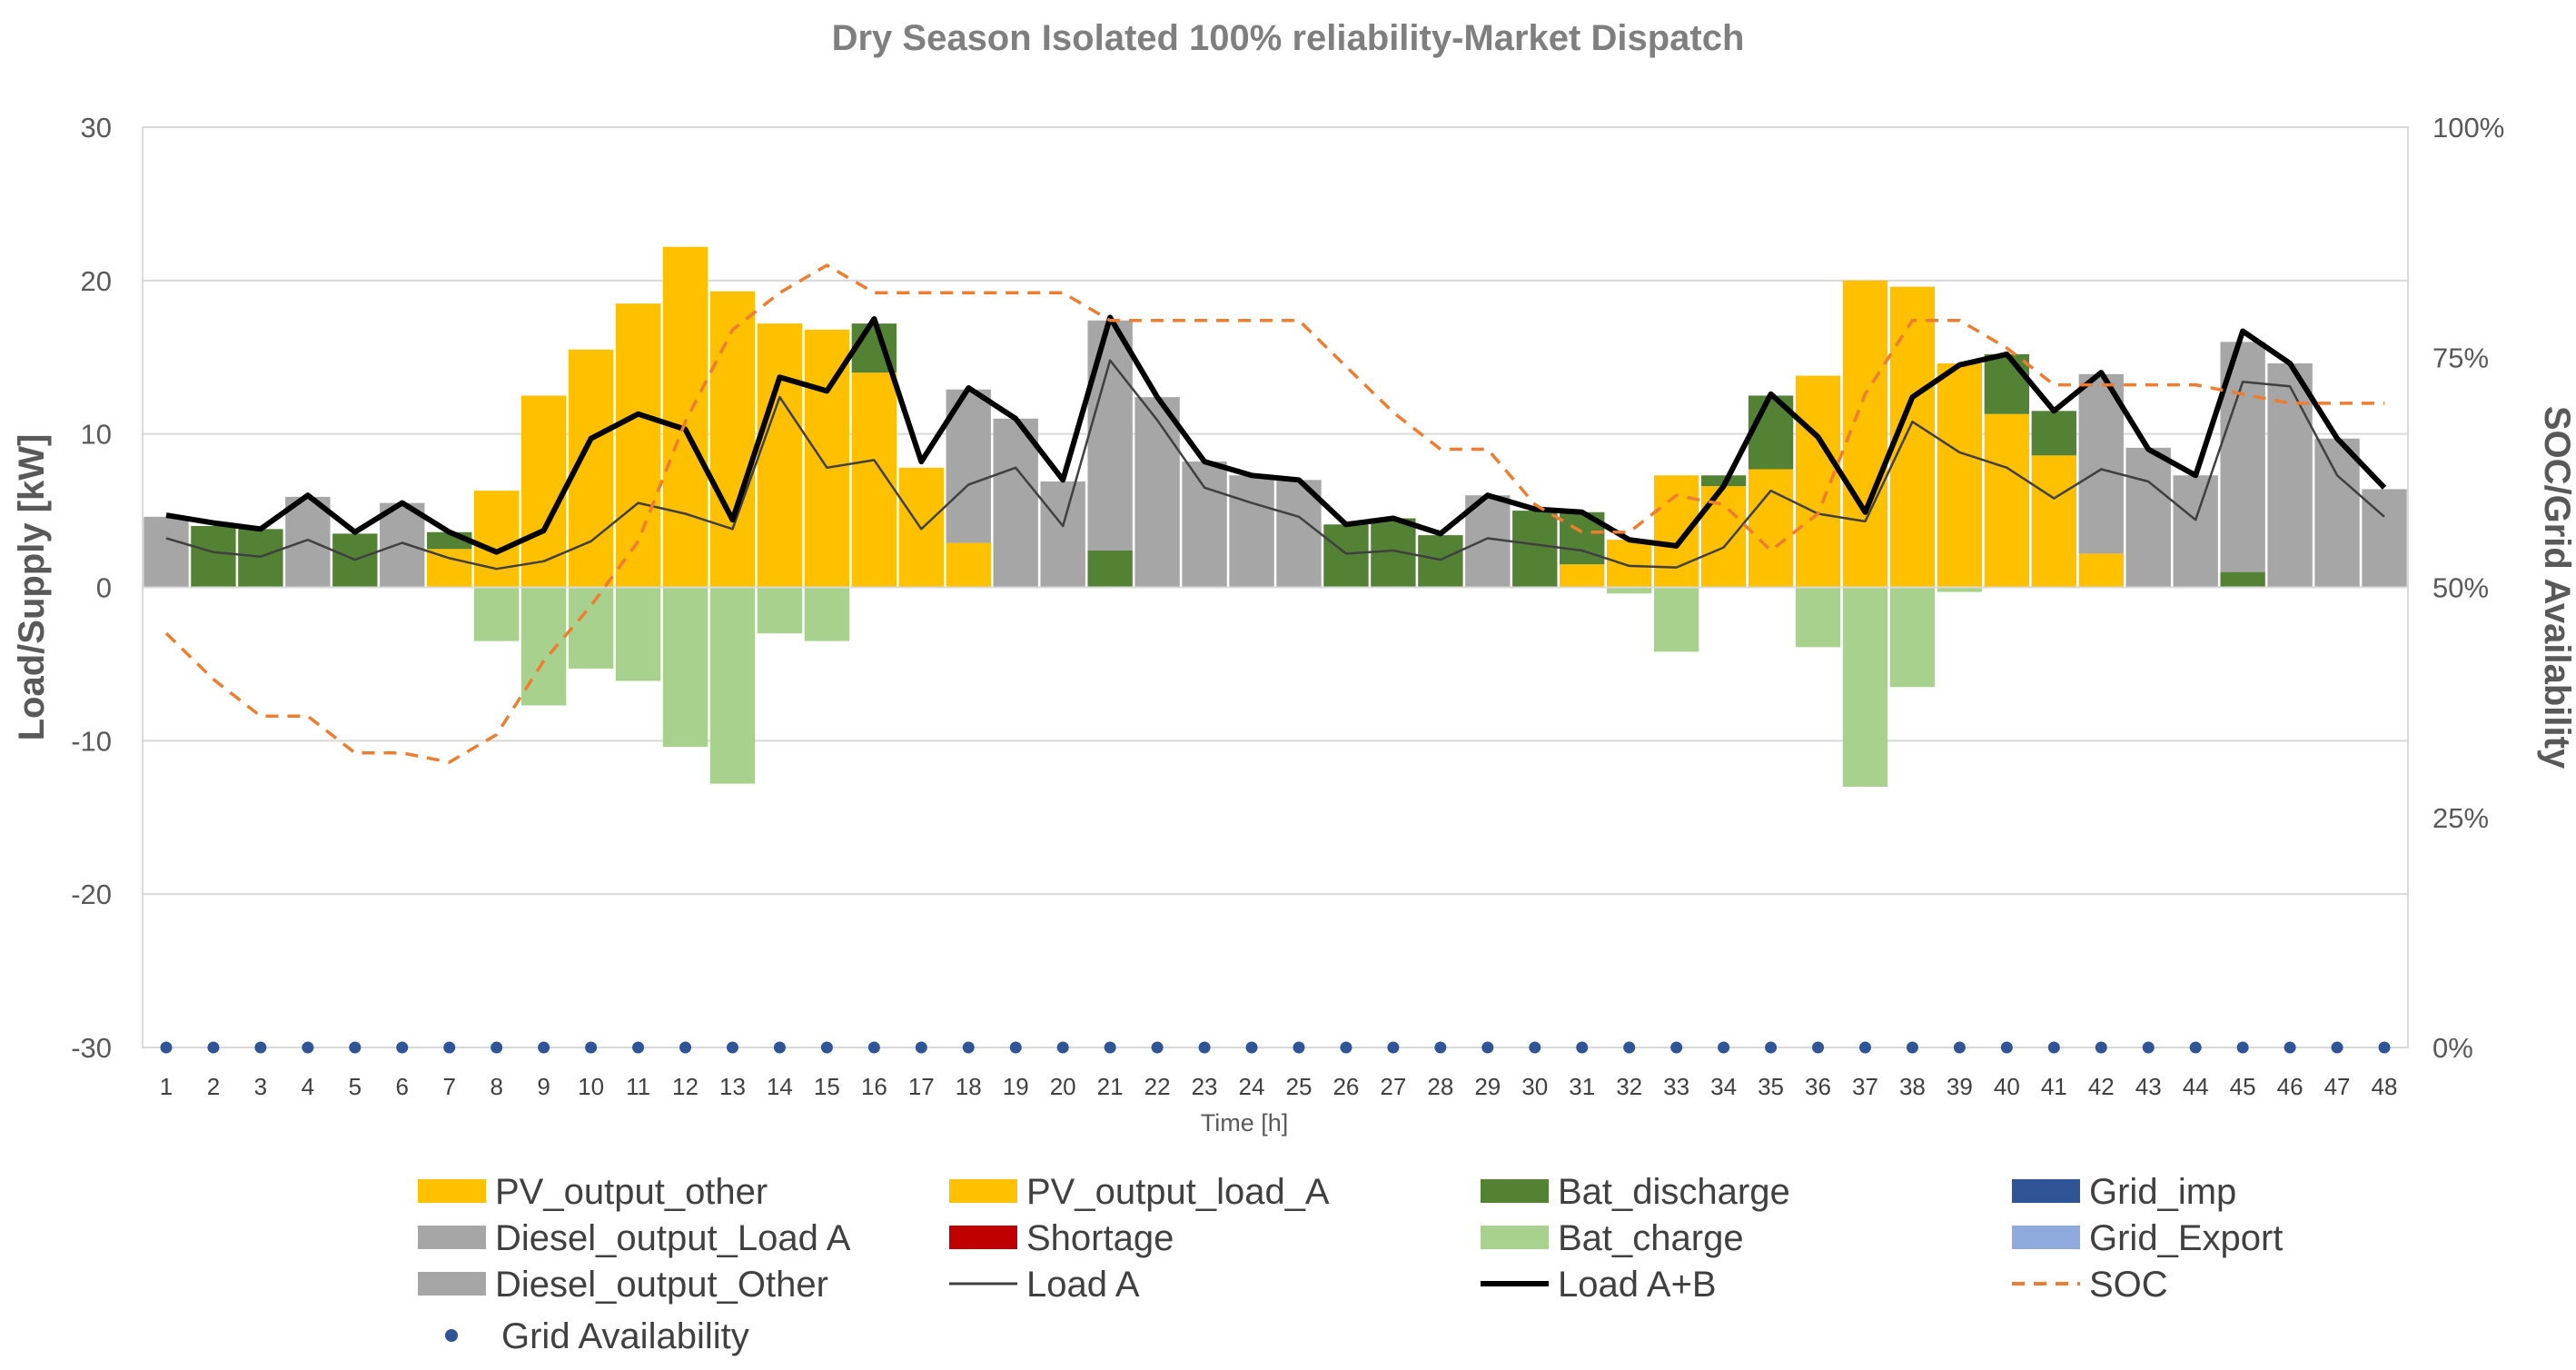  I want to click on legend-label: Grid_Export, so click(2186, 1238).